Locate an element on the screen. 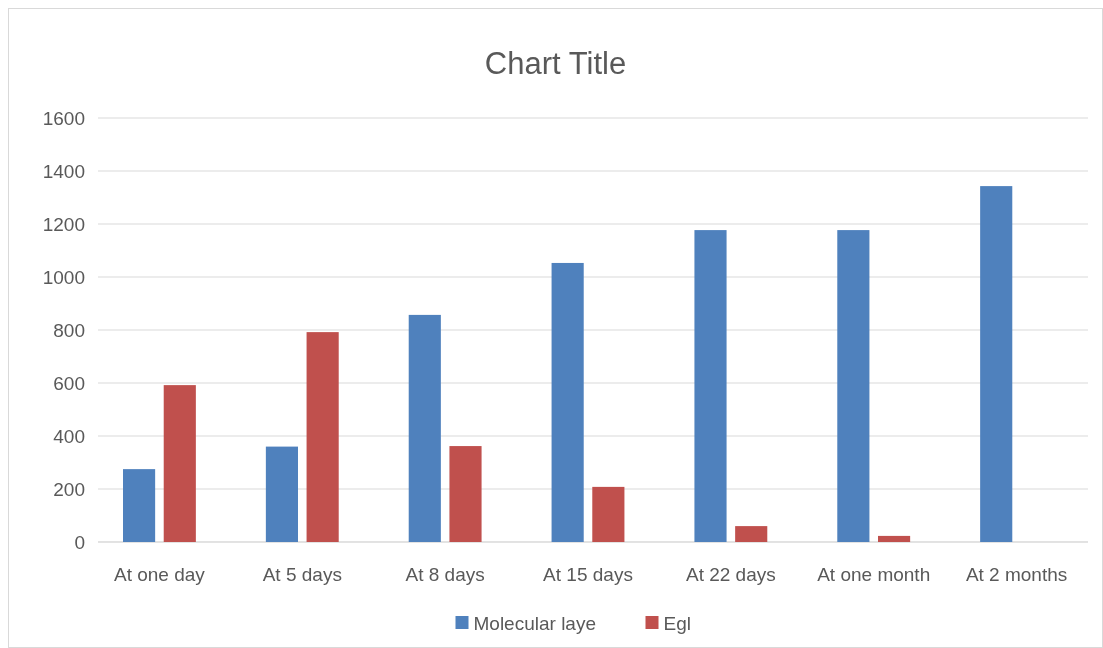 The width and height of the screenshot is (1103, 648). x-tick-label: At 22 days is located at coordinates (730, 574).